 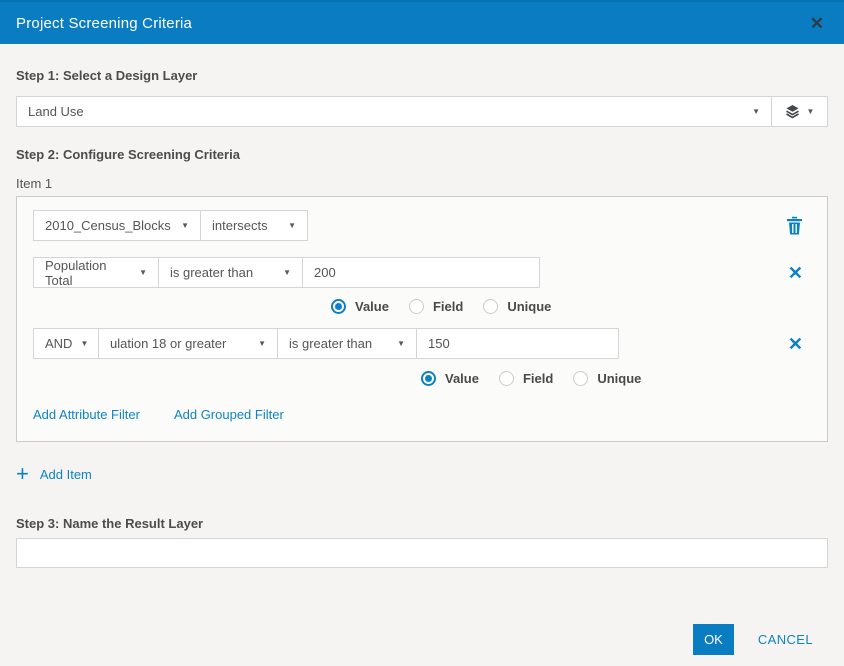 I want to click on dialog-footer: OK CANCEL, so click(x=422, y=639).